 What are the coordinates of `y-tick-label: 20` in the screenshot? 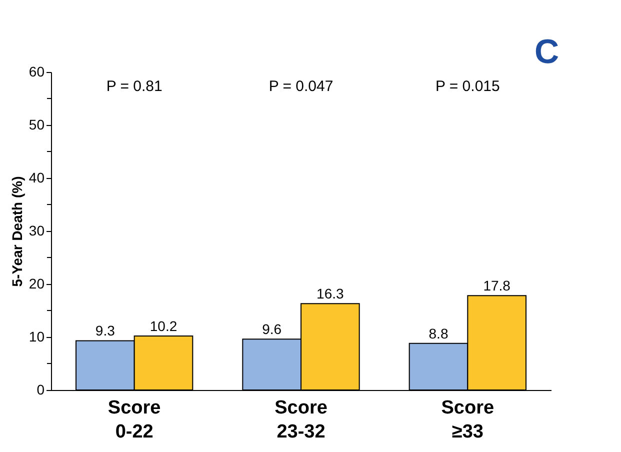 It's located at (36, 284).